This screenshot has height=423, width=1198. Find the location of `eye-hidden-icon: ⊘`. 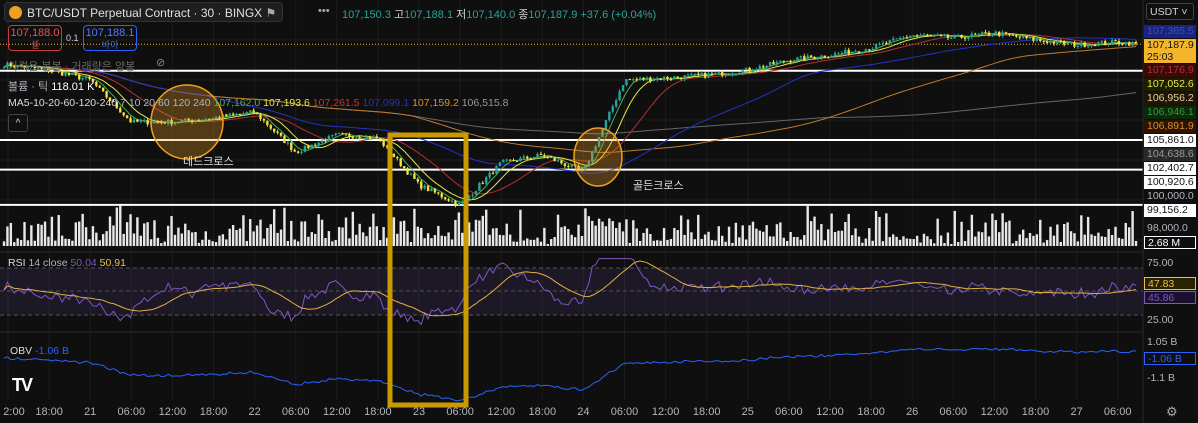

eye-hidden-icon: ⊘ is located at coordinates (161, 63).